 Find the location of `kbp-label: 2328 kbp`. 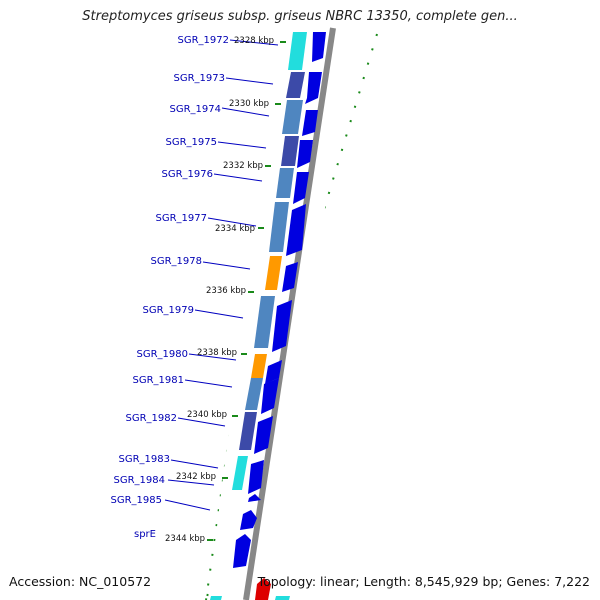

kbp-label: 2328 kbp is located at coordinates (254, 41).